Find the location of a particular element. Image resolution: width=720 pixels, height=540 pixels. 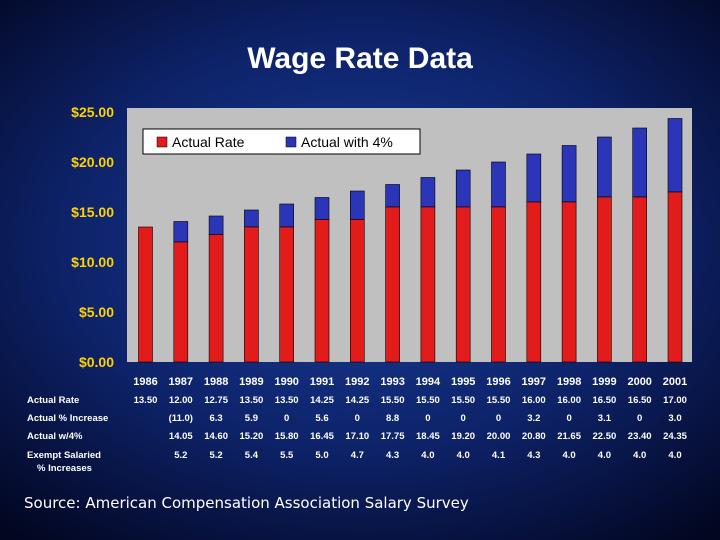

bar-with4-1993 is located at coordinates (392, 196).